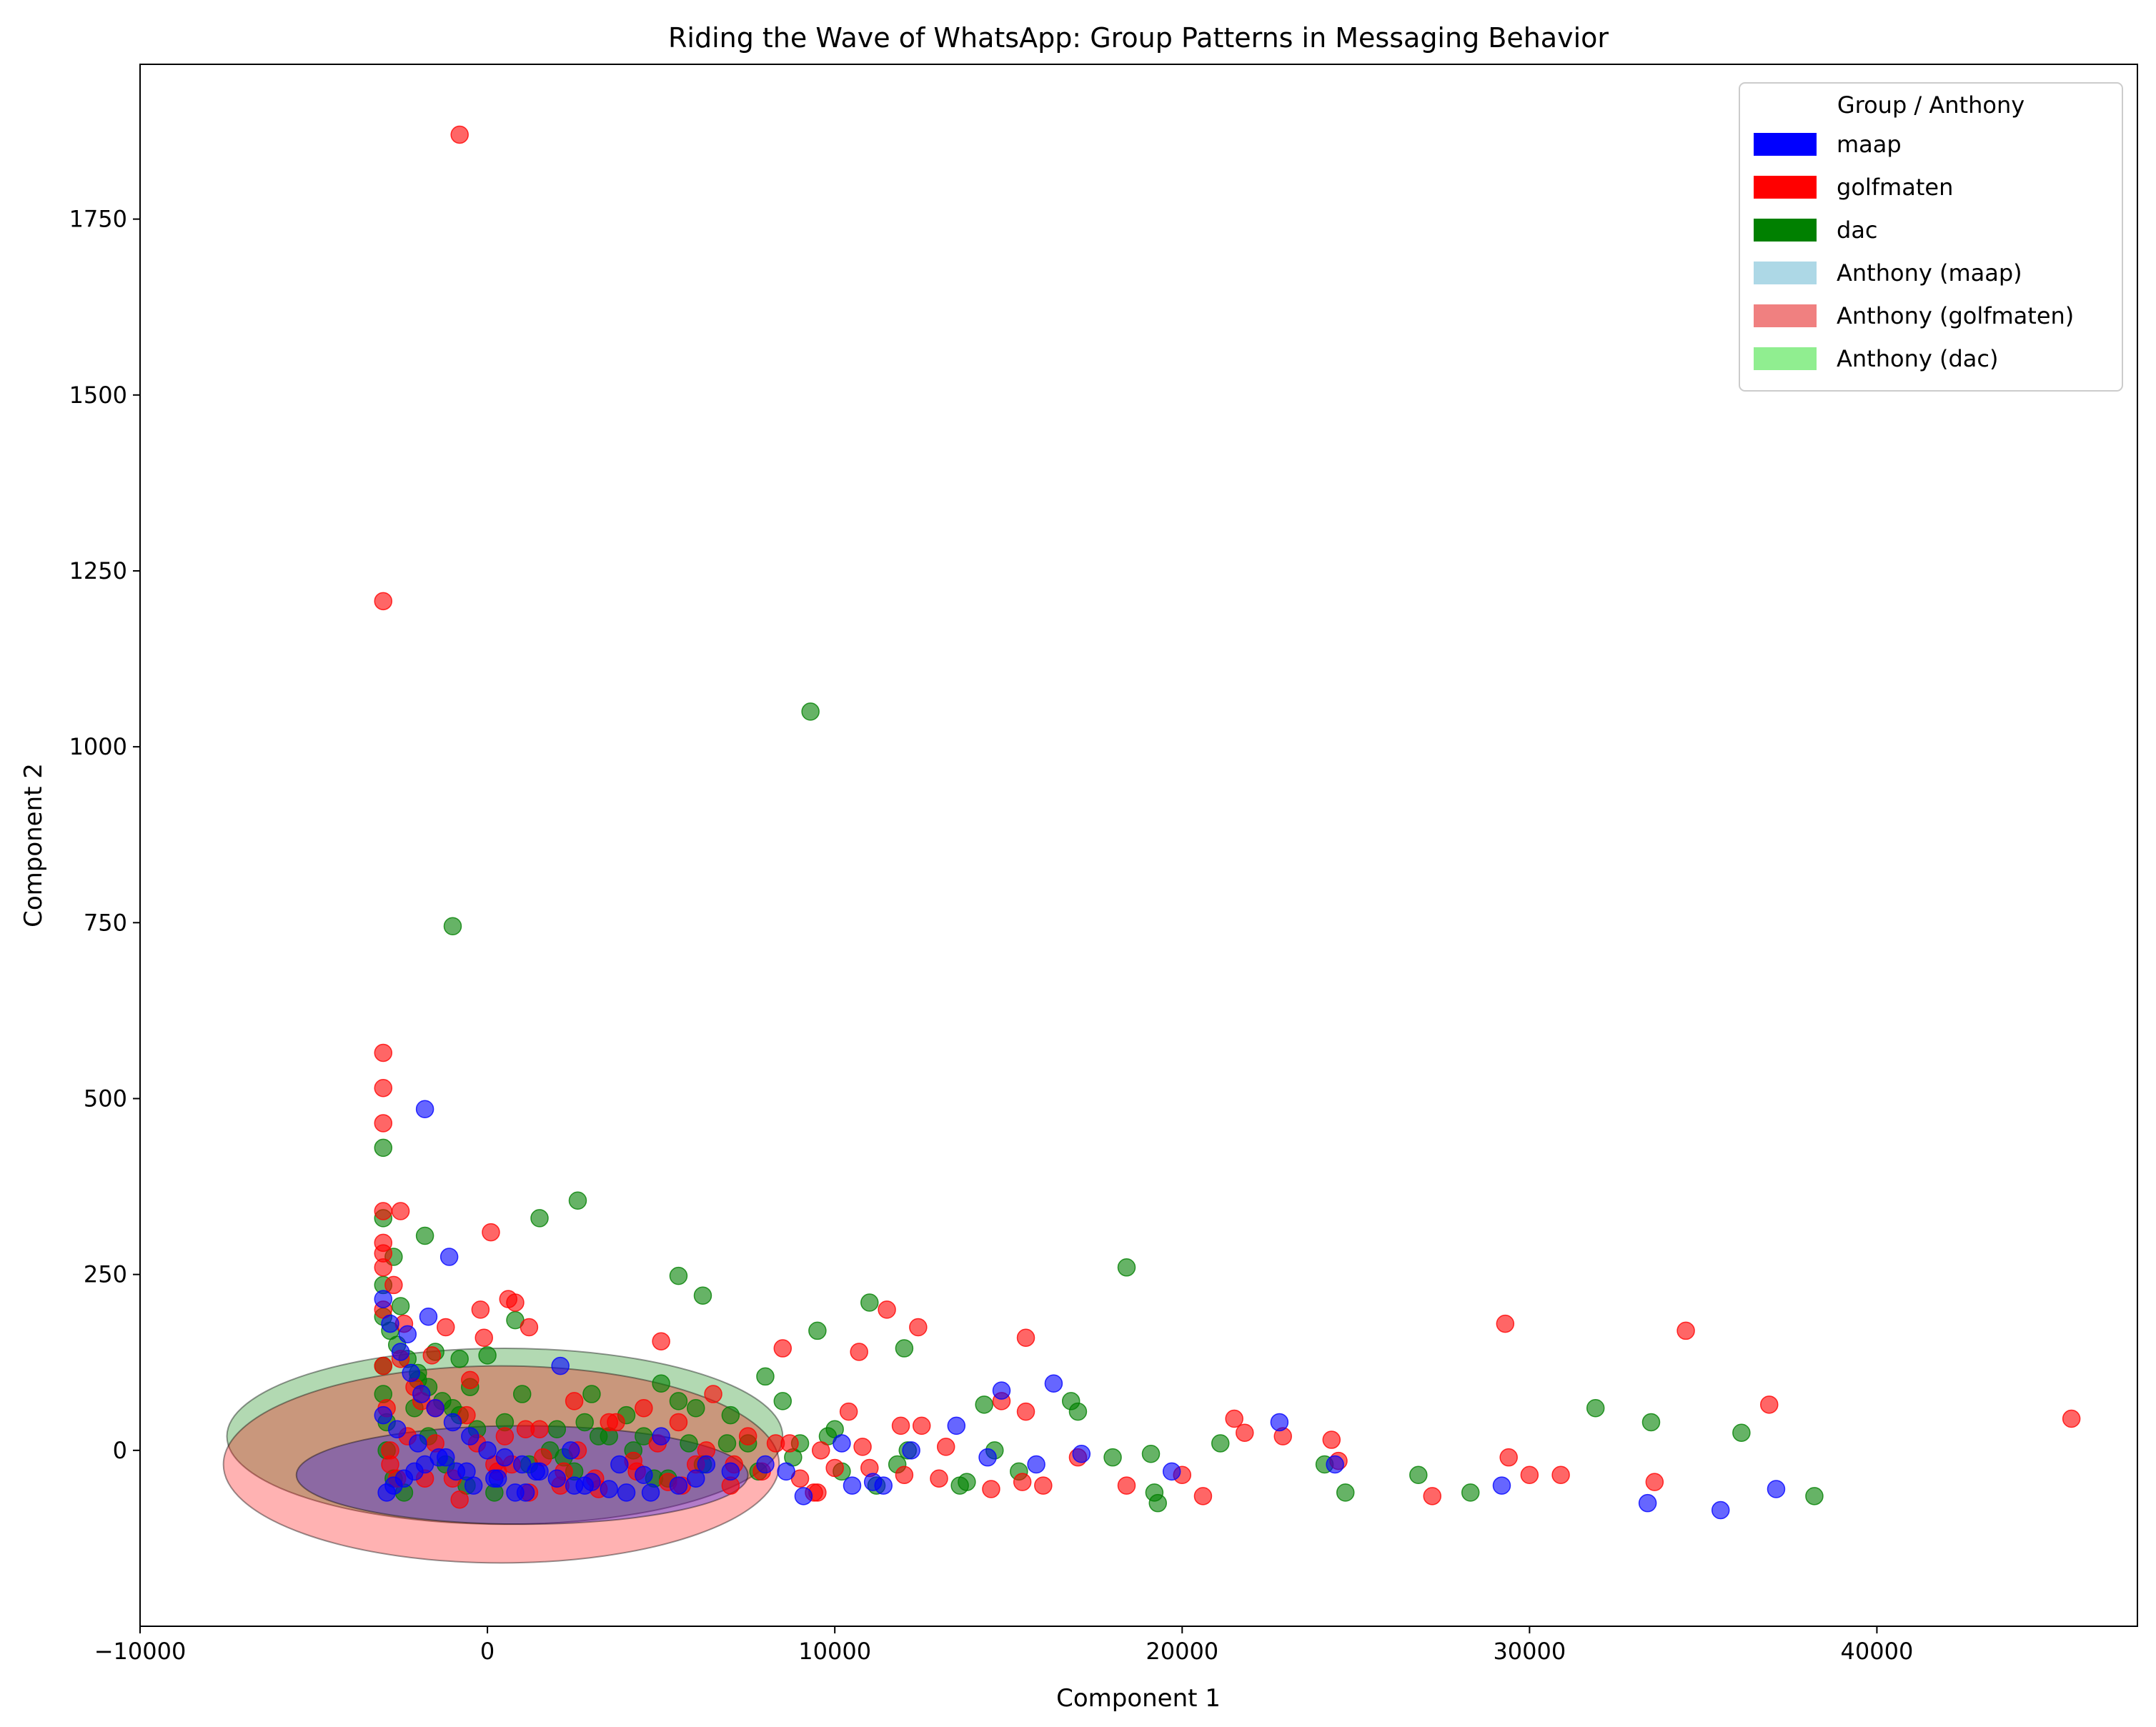 This screenshot has width=2156, height=1727. Describe the element at coordinates (1138, 1699) in the screenshot. I see `x-axis-label: Component 1` at that location.